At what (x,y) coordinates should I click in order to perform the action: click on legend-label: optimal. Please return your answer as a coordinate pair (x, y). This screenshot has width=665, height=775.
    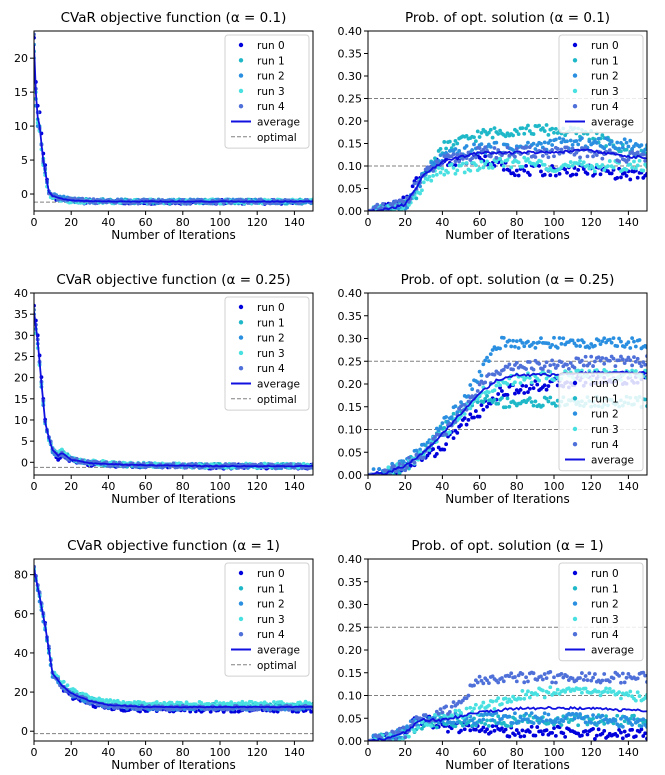
    Looking at the image, I should click on (277, 400).